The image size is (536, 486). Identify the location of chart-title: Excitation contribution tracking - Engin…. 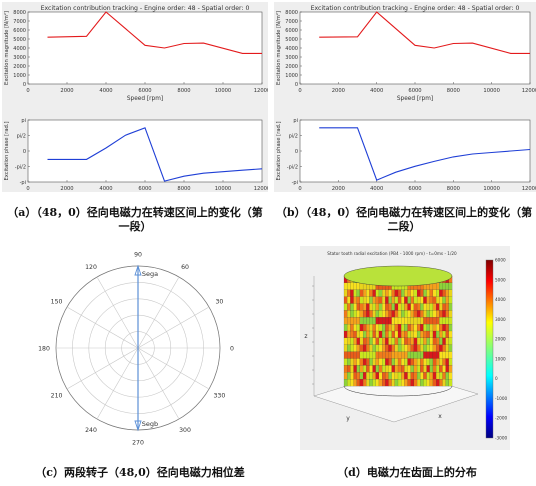
(415, 8).